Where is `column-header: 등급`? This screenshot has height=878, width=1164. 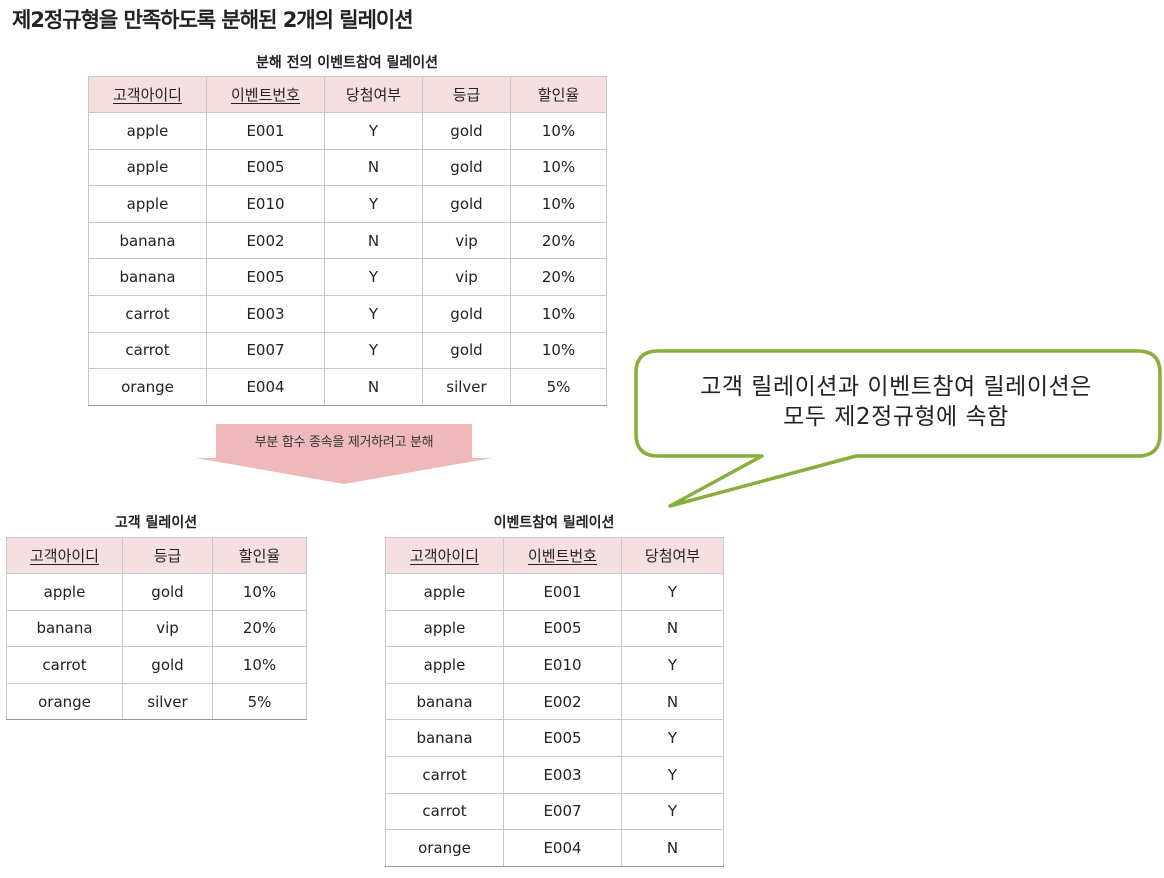 column-header: 등급 is located at coordinates (466, 94).